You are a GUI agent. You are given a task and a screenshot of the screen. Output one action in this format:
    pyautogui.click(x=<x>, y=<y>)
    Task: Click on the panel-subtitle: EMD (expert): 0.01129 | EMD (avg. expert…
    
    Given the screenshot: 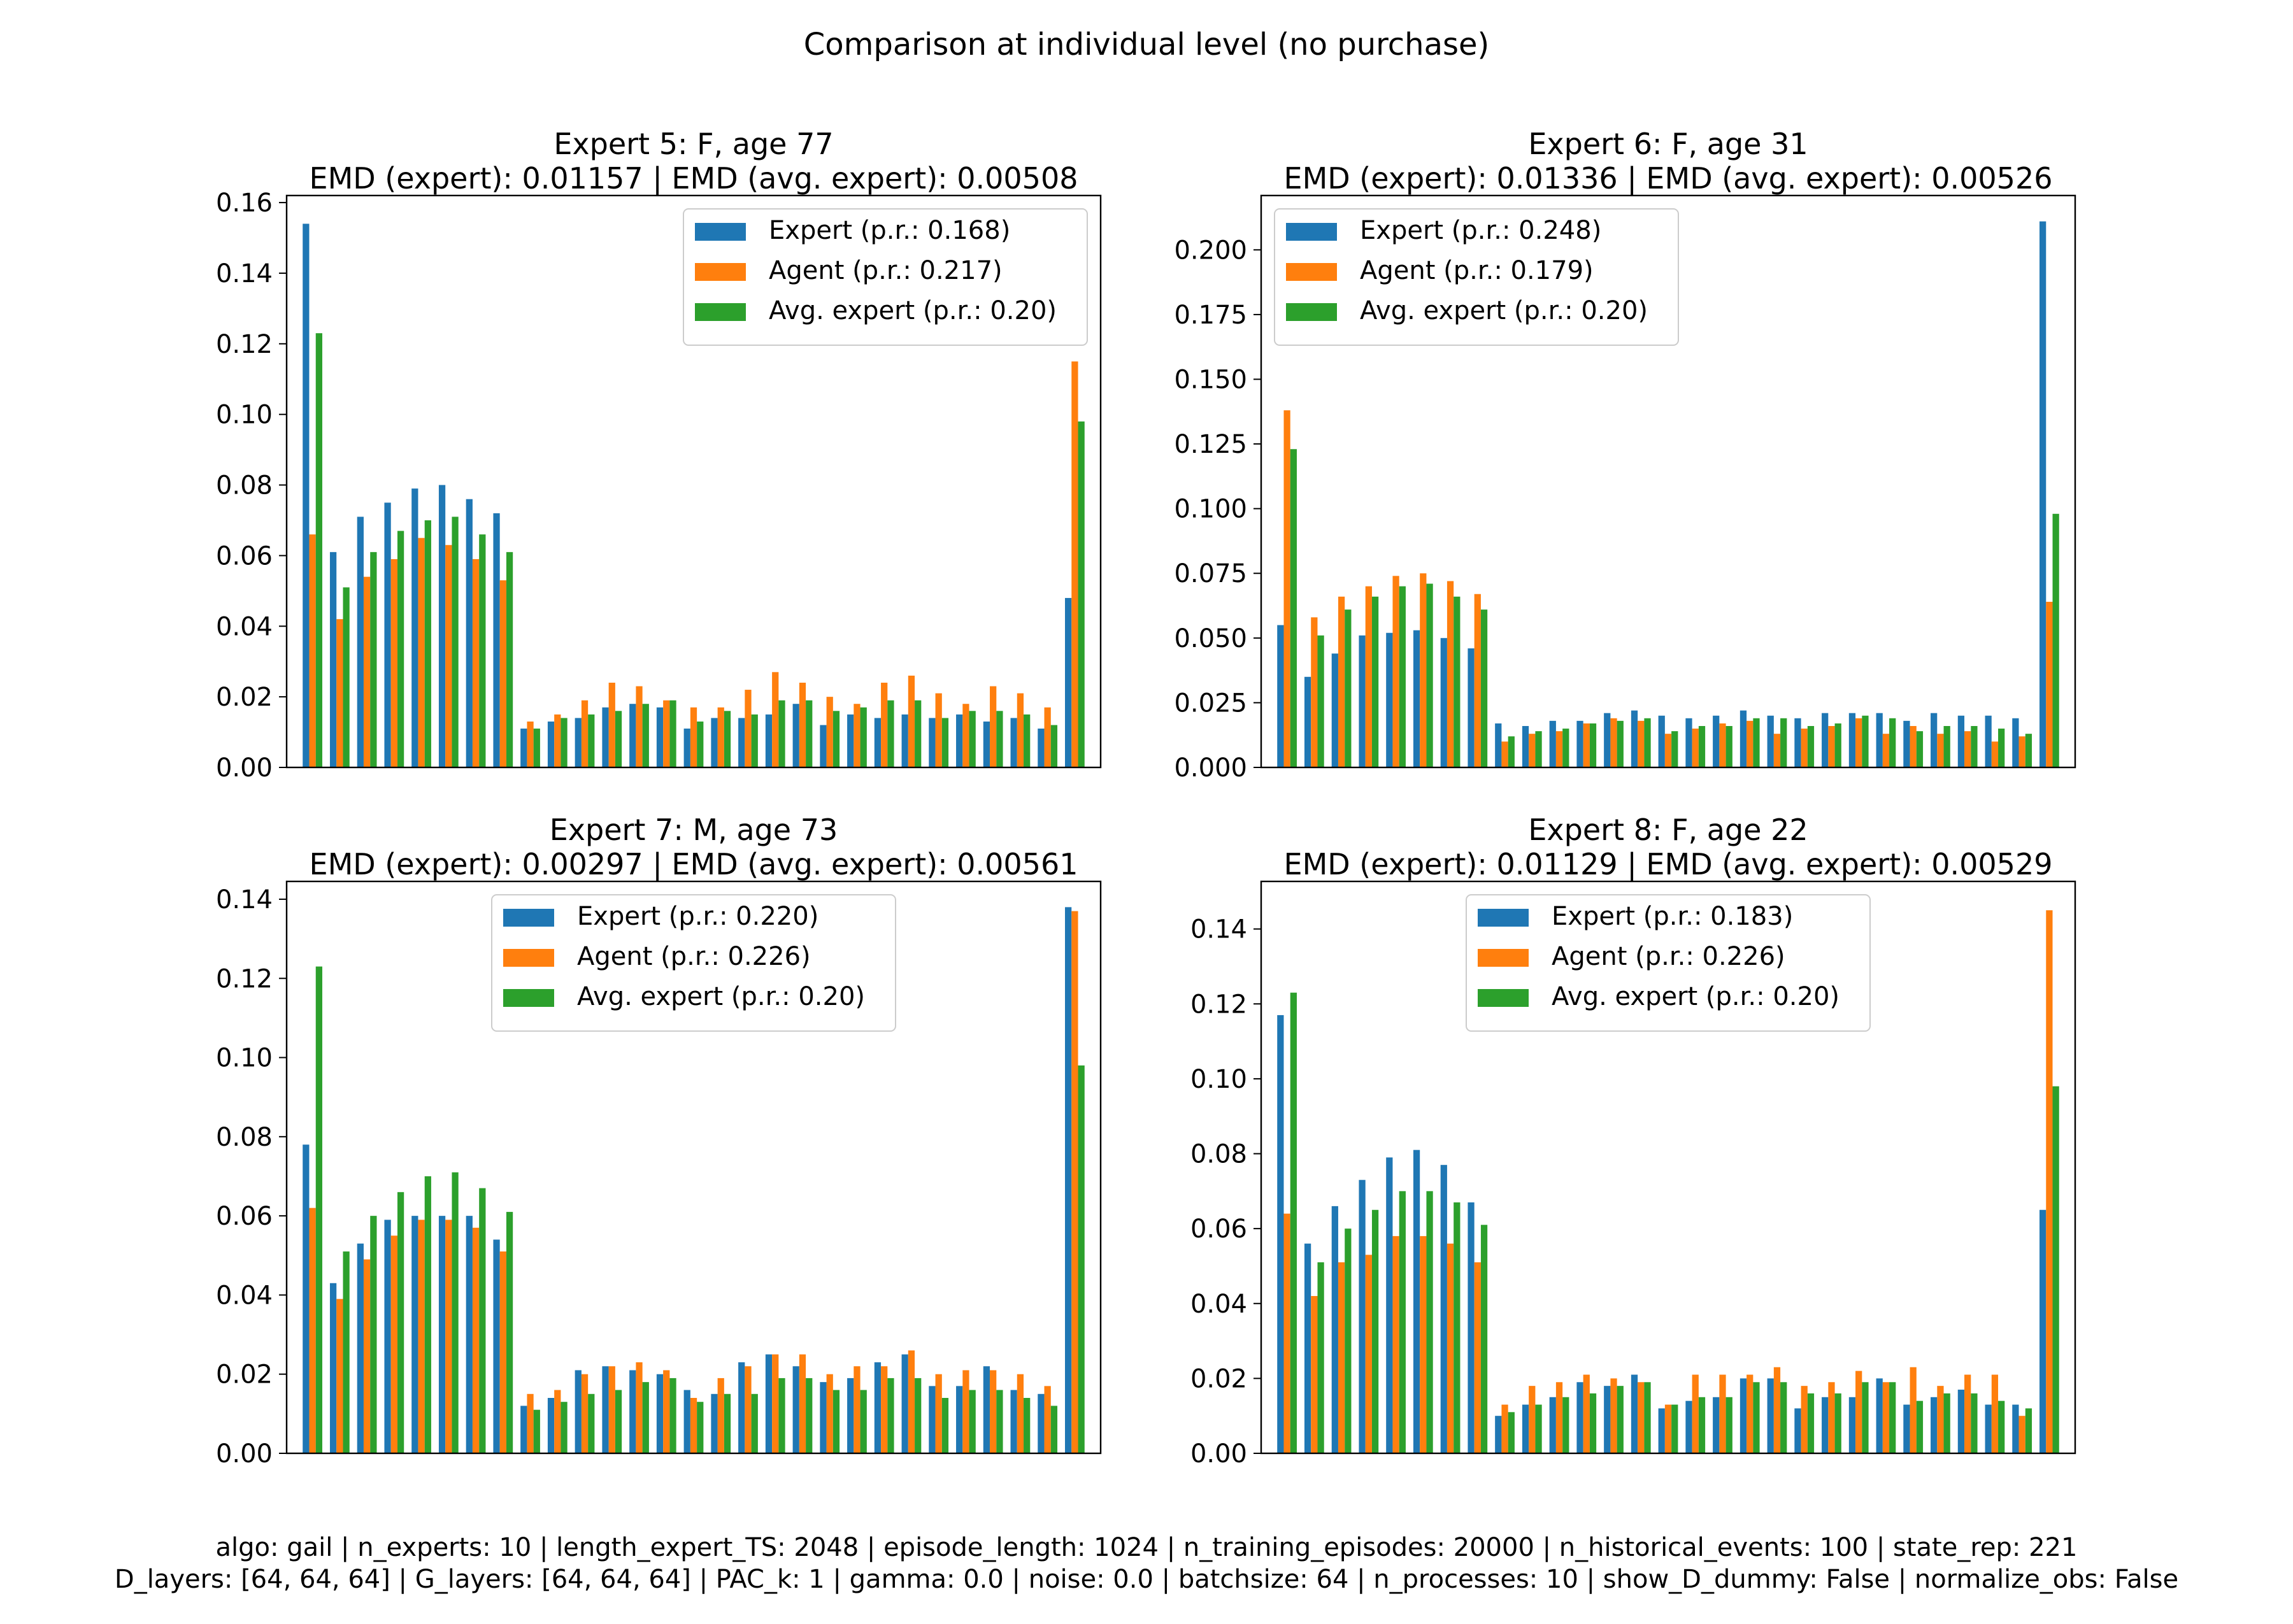 What is the action you would take?
    pyautogui.click(x=1668, y=864)
    